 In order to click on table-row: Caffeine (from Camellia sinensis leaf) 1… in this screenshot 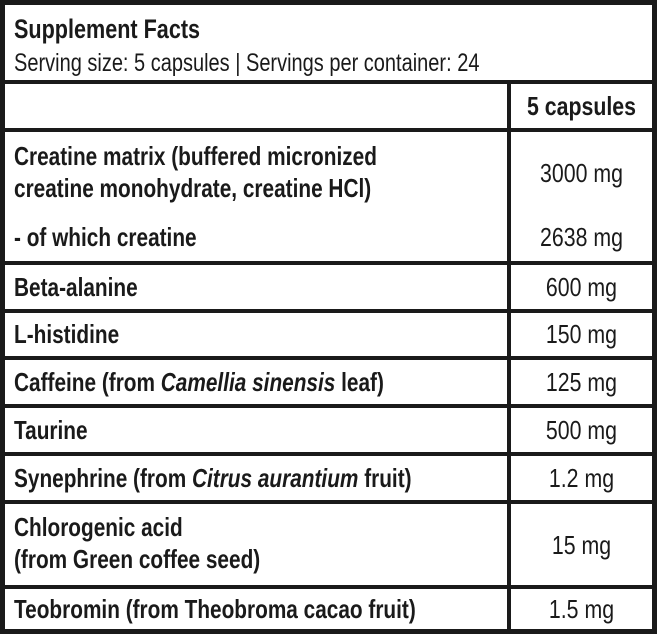, I will do `click(328, 382)`.